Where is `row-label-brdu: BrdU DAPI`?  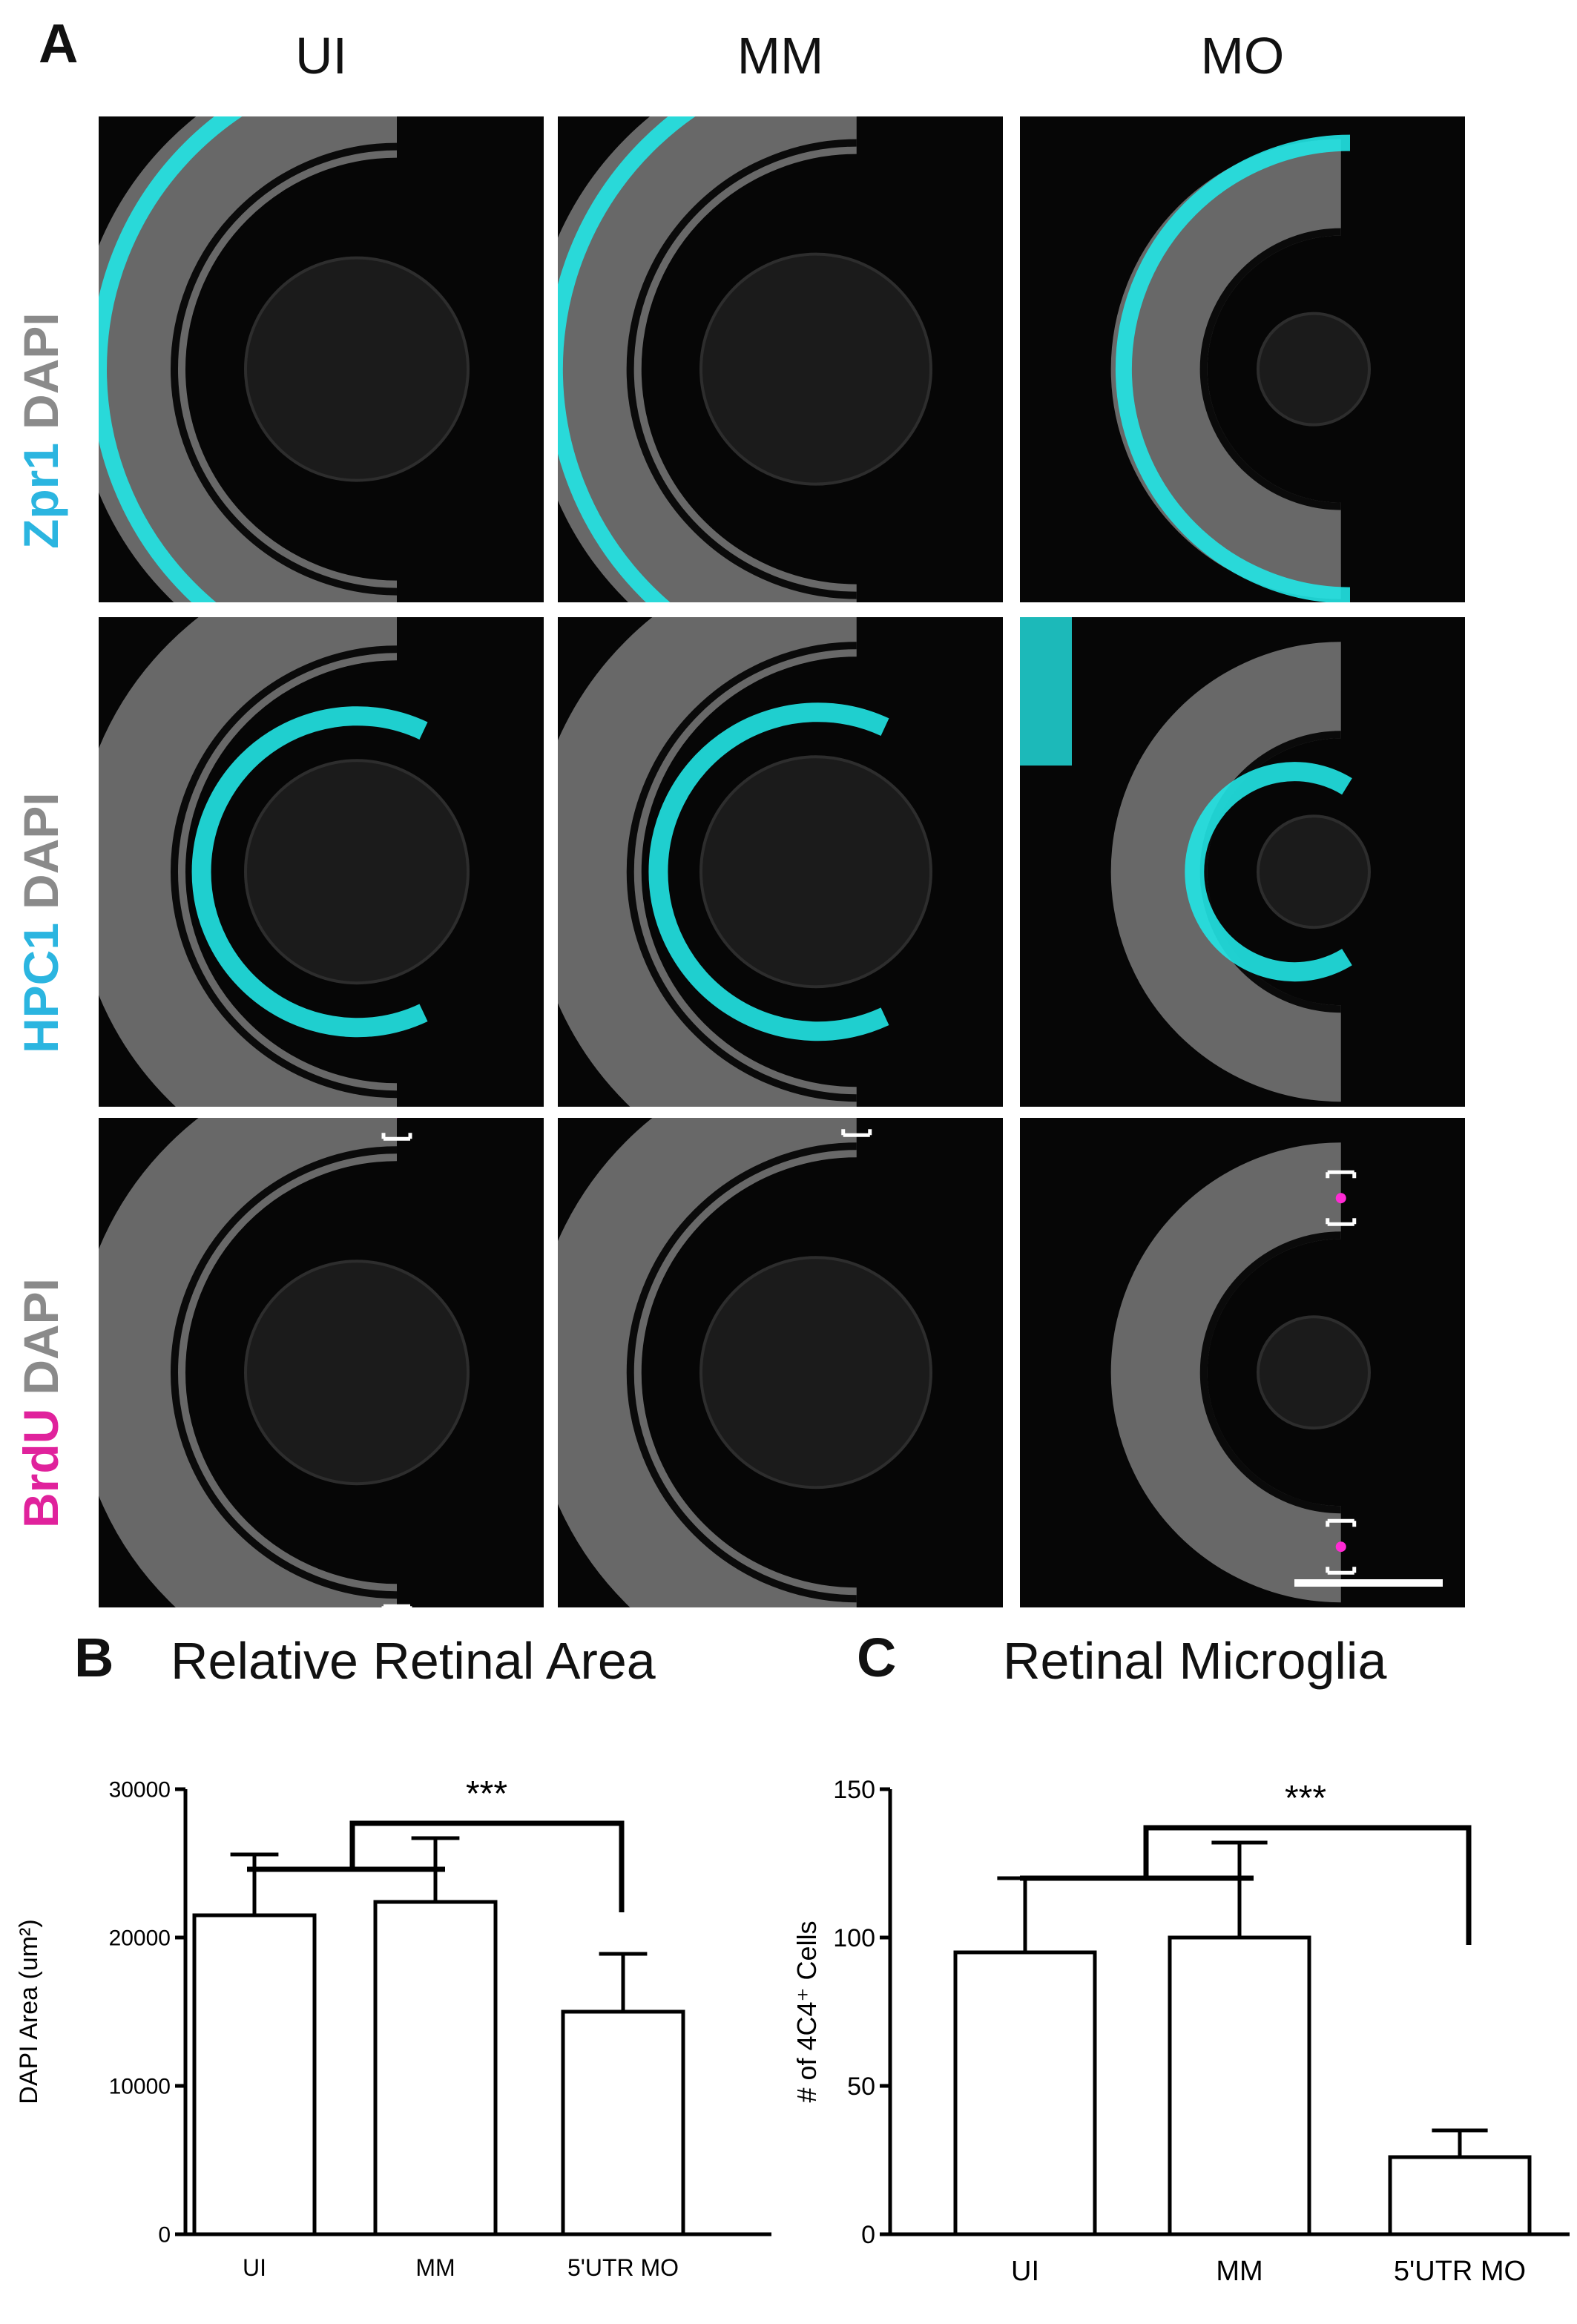
row-label-brdu: BrdU DAPI is located at coordinates (40, 1402).